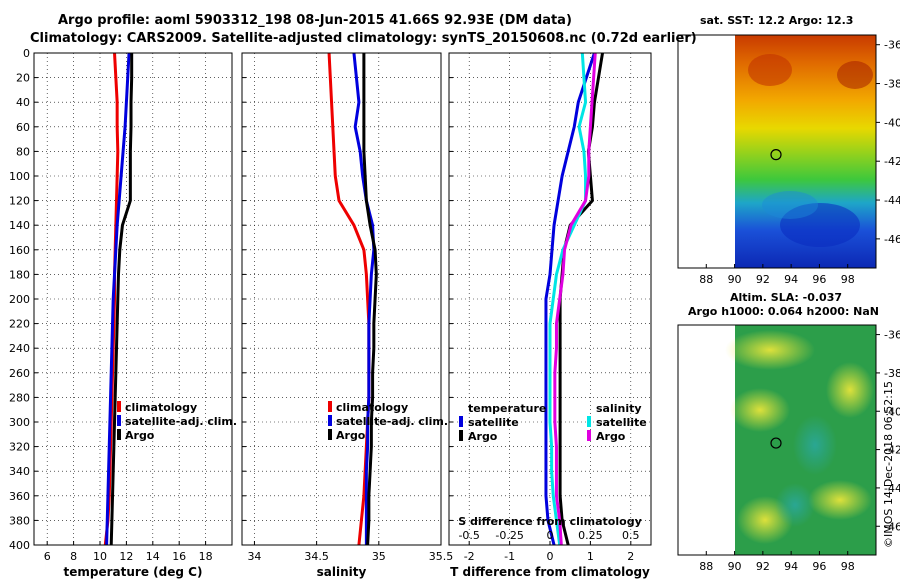  Describe the element at coordinates (23, 78) in the screenshot. I see `y-tick-label: 20` at that location.